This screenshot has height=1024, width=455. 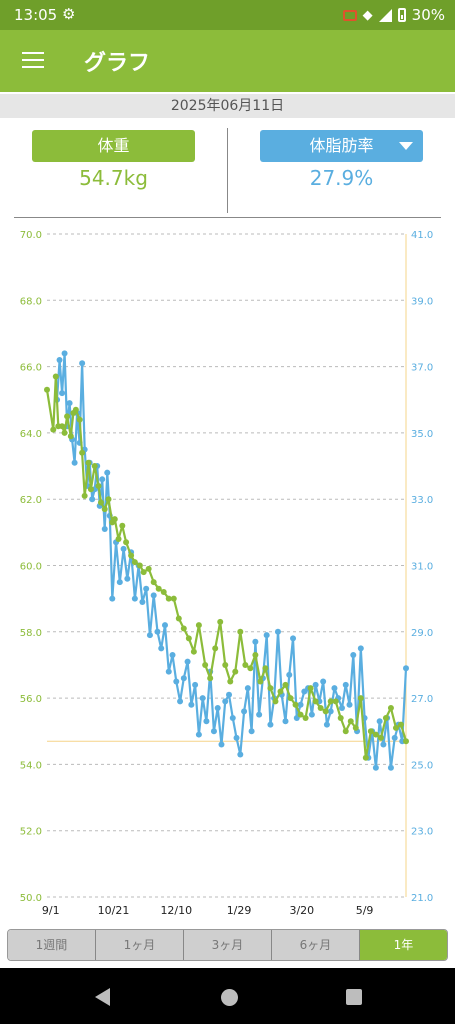 What do you see at coordinates (422, 301) in the screenshot?
I see `y-right-tick-label: 39.0` at bounding box center [422, 301].